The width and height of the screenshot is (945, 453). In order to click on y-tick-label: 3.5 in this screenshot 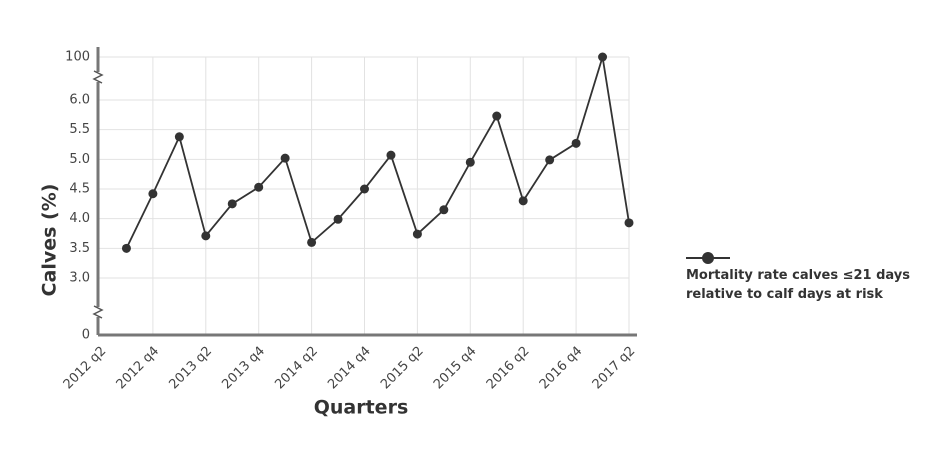, I will do `click(79, 248)`.